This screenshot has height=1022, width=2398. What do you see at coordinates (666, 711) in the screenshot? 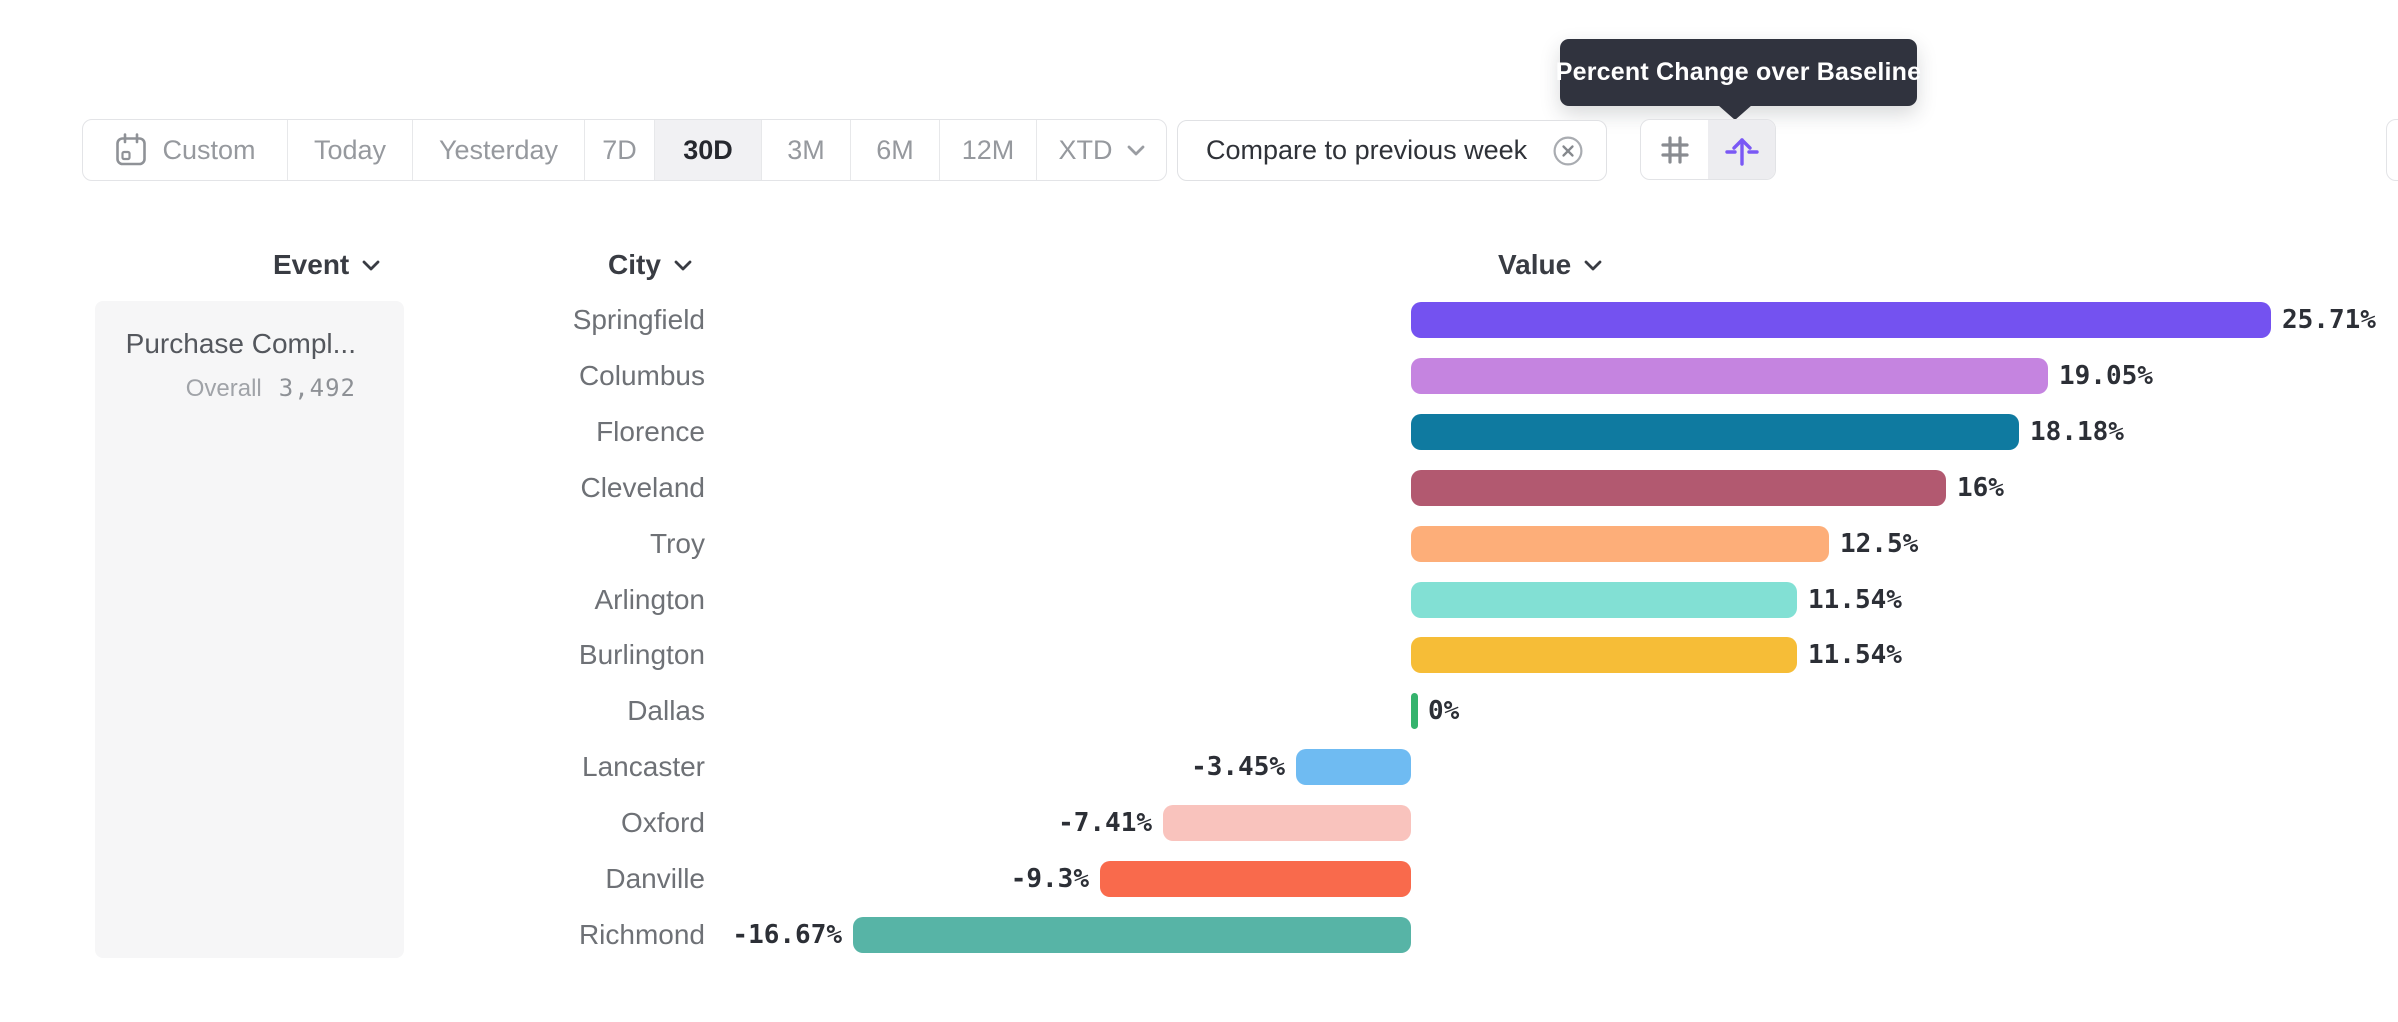
I see `city-label: Dallas` at bounding box center [666, 711].